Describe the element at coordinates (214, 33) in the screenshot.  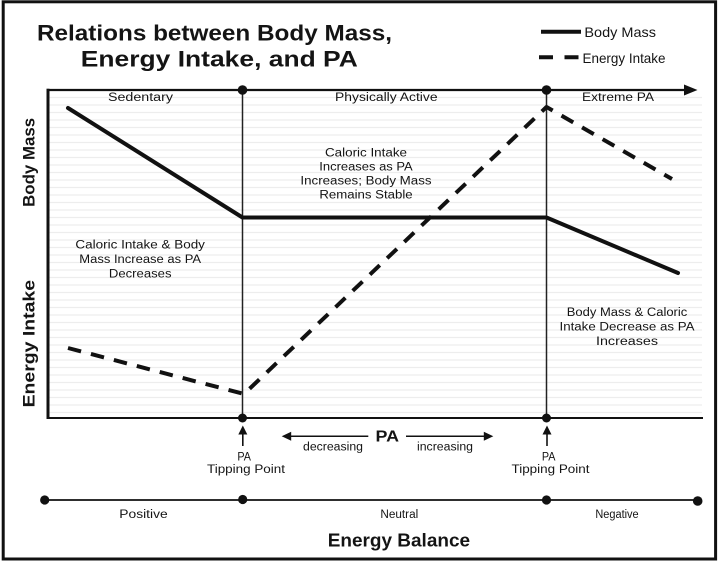
I see `svg-text: Relations between Body Mass,` at that location.